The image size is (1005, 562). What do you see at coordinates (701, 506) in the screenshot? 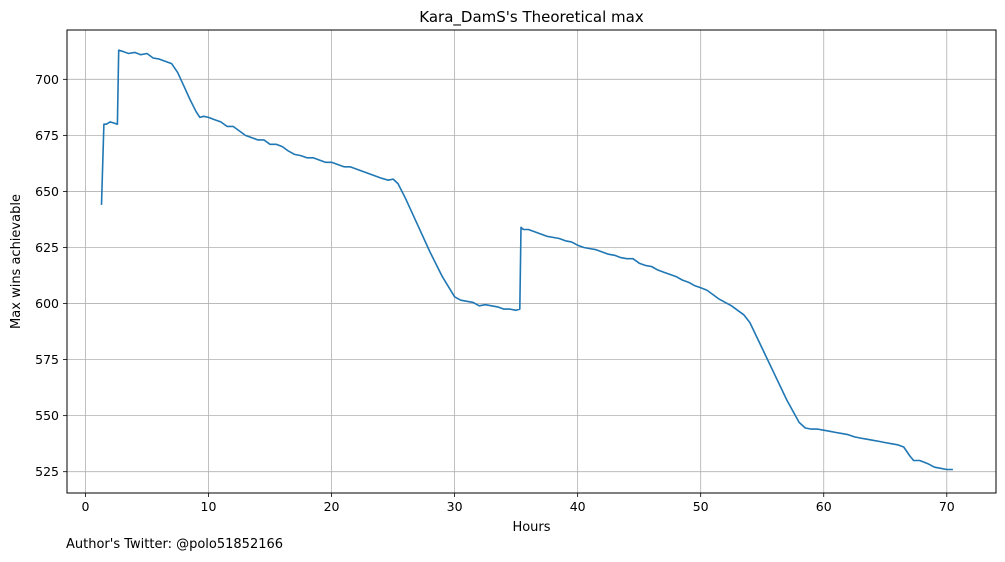
I see `x-tick-label: 50` at bounding box center [701, 506].